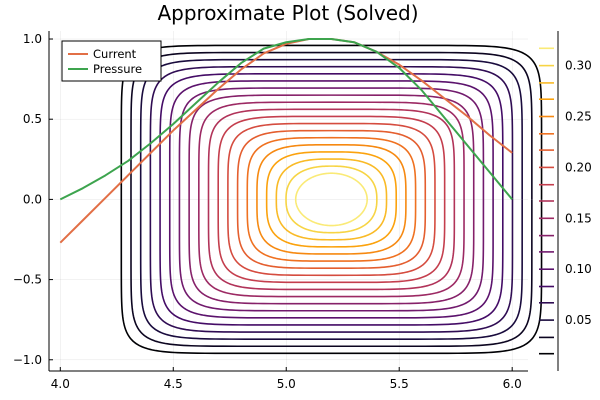 The height and width of the screenshot is (400, 600). What do you see at coordinates (399, 384) in the screenshot?
I see `x-tick-label: 5.5` at bounding box center [399, 384].